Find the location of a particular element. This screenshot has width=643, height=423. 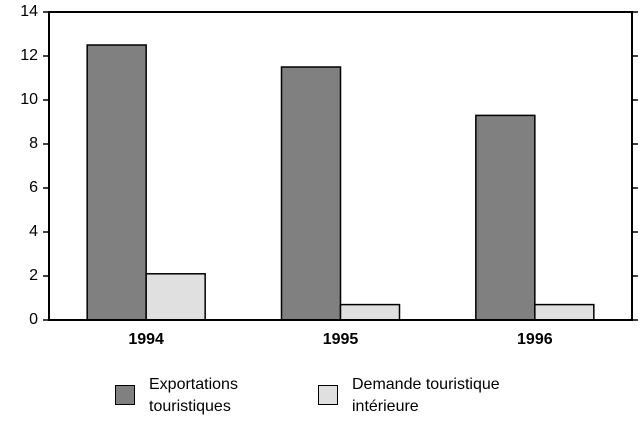

y-tick-label: 6 is located at coordinates (33, 187).